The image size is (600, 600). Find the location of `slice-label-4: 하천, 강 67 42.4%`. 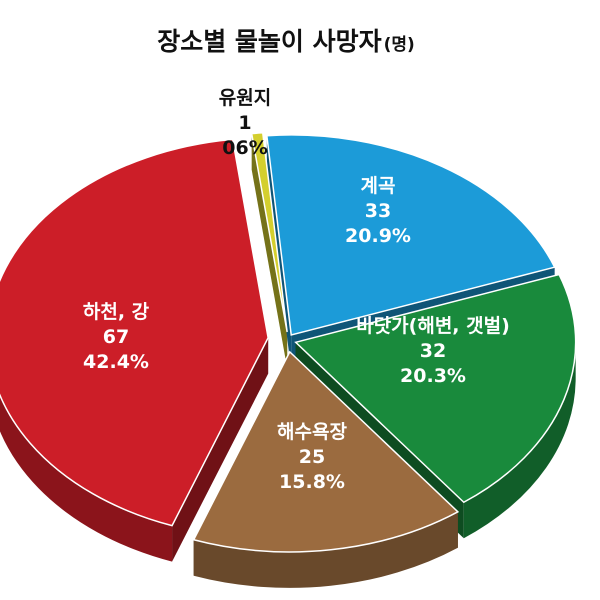

slice-label-4: 하천, 강 67 42.4% is located at coordinates (116, 337).